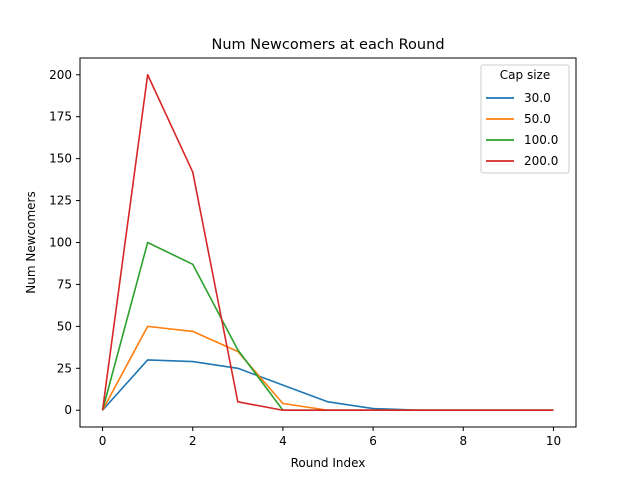 The image size is (640, 480). What do you see at coordinates (60, 201) in the screenshot?
I see `y-tick-label: 125` at bounding box center [60, 201].